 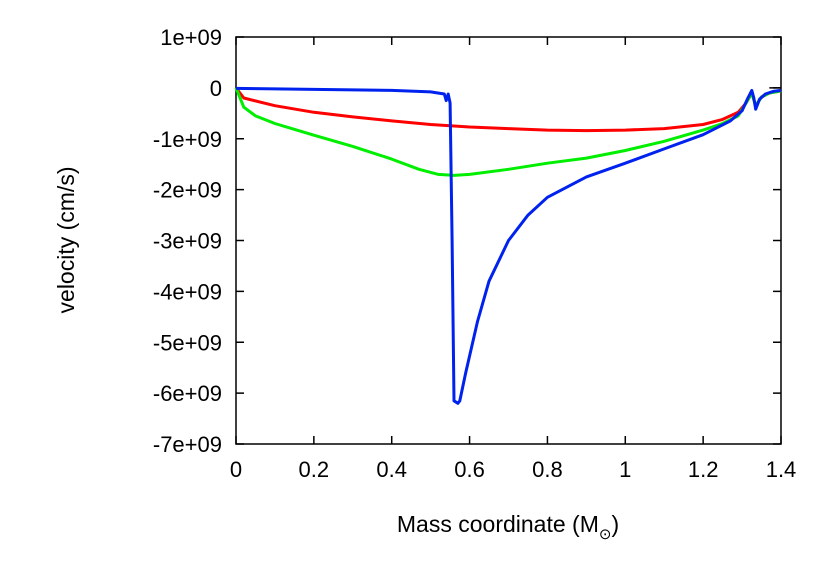 I want to click on x-tick-label: 0.8, so click(x=547, y=469).